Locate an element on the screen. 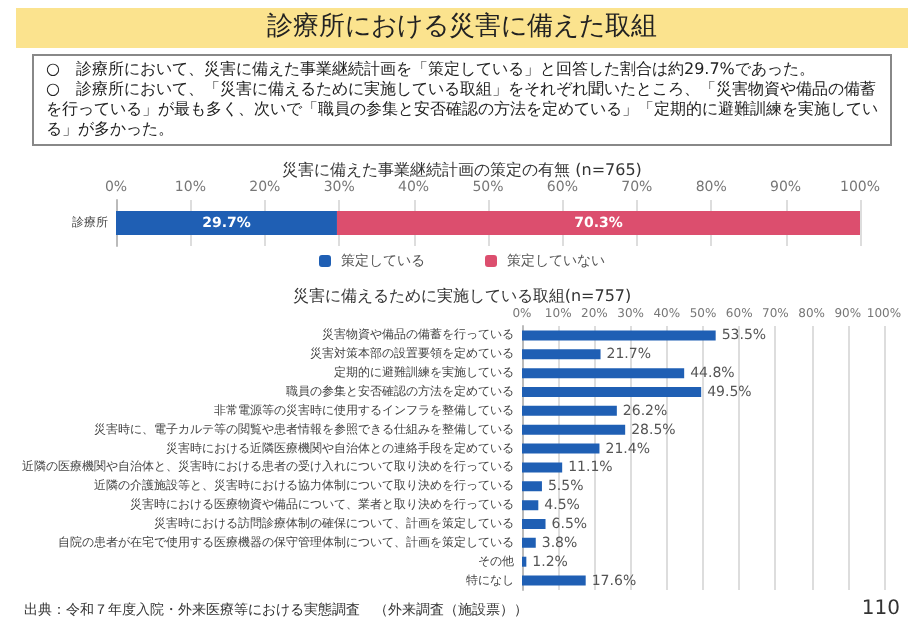  text: 診療所における災害に備えた取組 is located at coordinates (462, 28).